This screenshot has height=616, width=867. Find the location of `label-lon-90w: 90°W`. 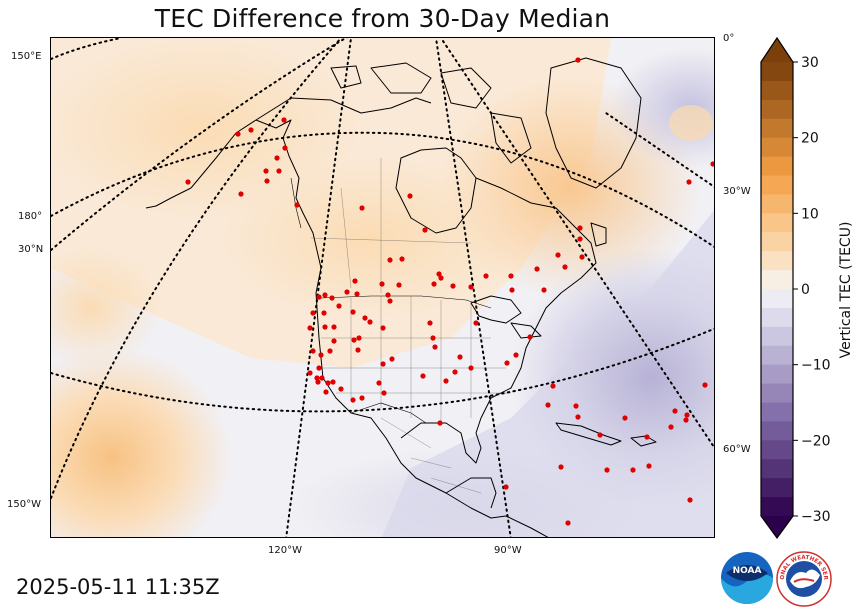

label-lon-90w: 90°W is located at coordinates (508, 550).